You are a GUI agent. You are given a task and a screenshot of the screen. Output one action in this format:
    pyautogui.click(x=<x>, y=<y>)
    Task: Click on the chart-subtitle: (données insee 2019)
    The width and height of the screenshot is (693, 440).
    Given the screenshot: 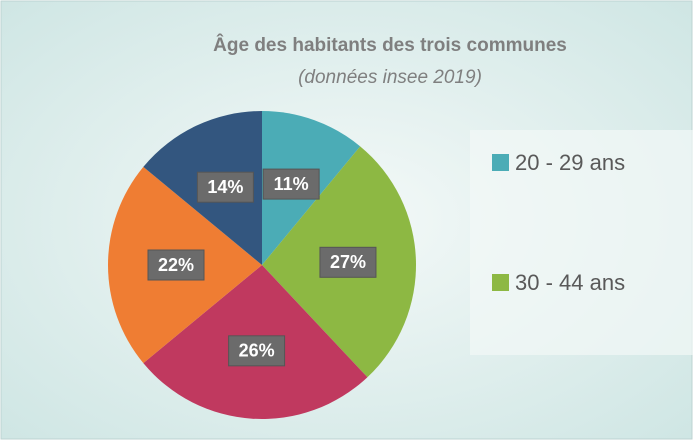 What is the action you would take?
    pyautogui.click(x=390, y=77)
    